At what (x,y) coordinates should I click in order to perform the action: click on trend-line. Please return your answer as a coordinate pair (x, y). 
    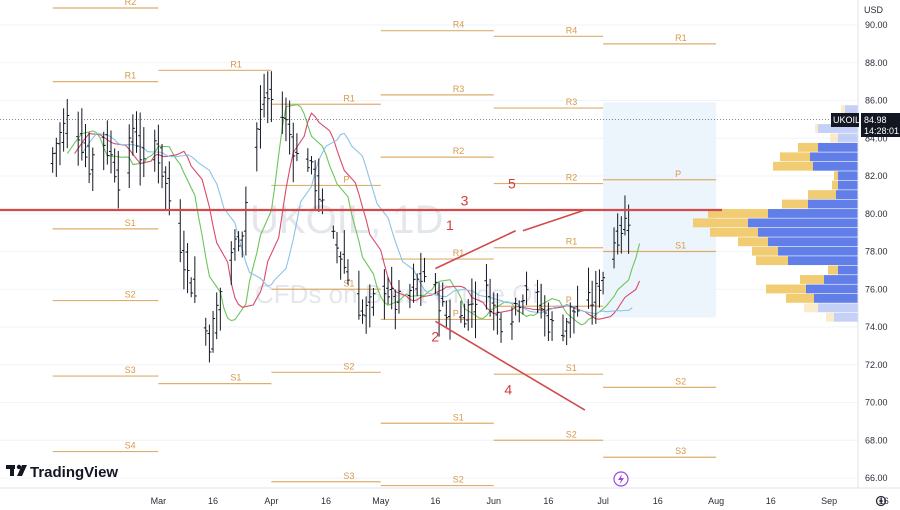
    Looking at the image, I should click on (475, 250).